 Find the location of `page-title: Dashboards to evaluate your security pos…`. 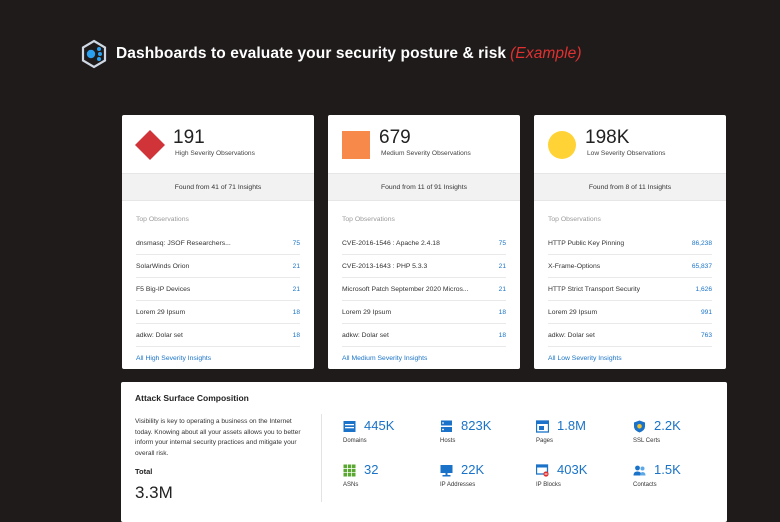

page-title: Dashboards to evaluate your security pos… is located at coordinates (349, 53).